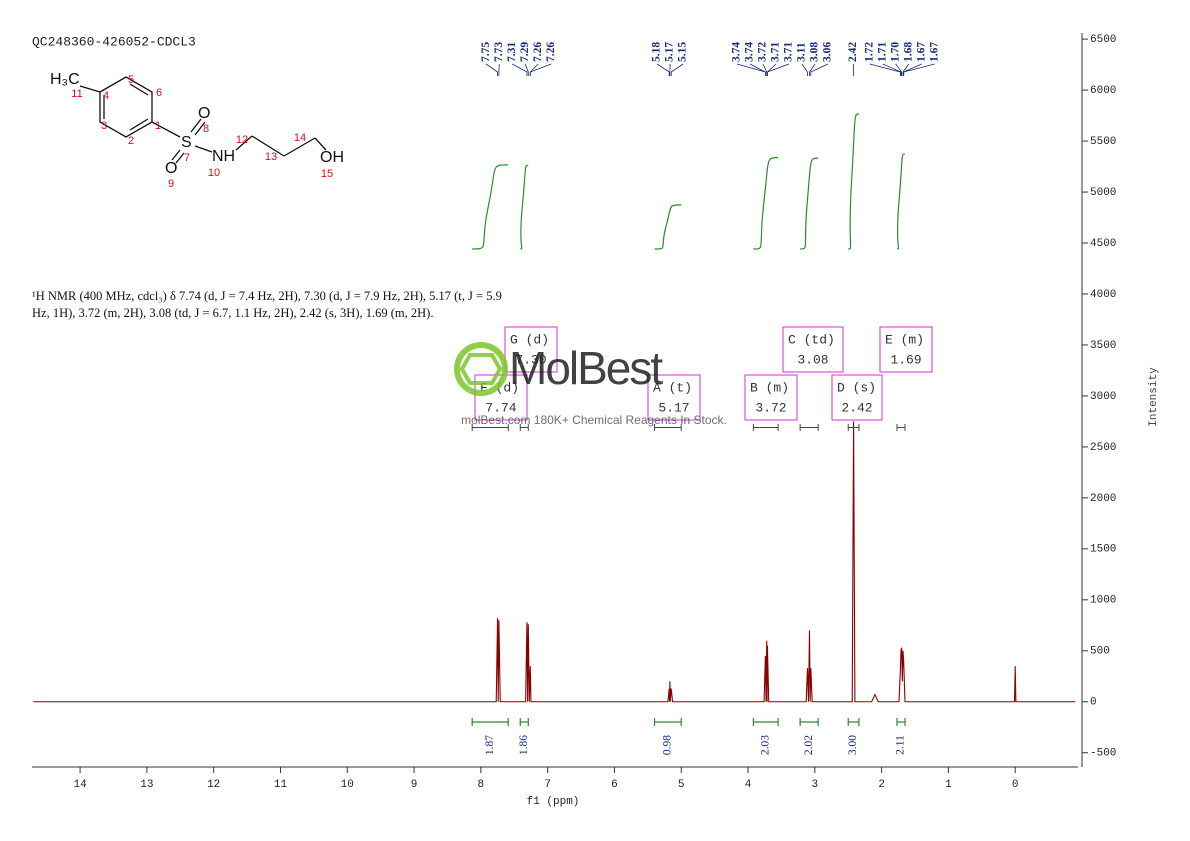 The height and width of the screenshot is (841, 1190). Describe the element at coordinates (1015, 785) in the screenshot. I see `x-tick-label: 0` at that location.